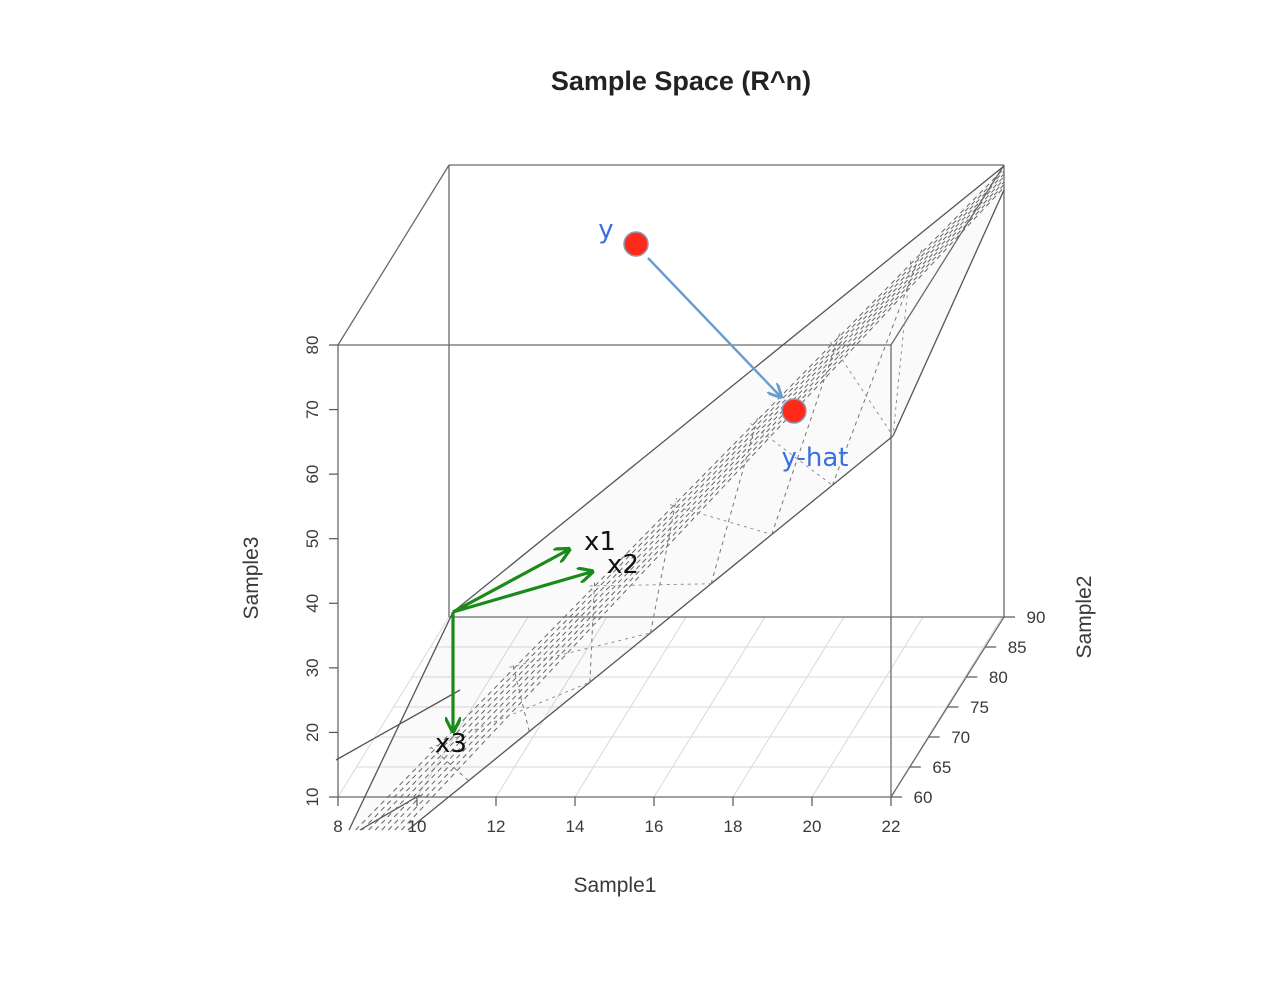 The width and height of the screenshot is (1286, 1002). What do you see at coordinates (979, 707) in the screenshot?
I see `z-tick-label: 75` at bounding box center [979, 707].